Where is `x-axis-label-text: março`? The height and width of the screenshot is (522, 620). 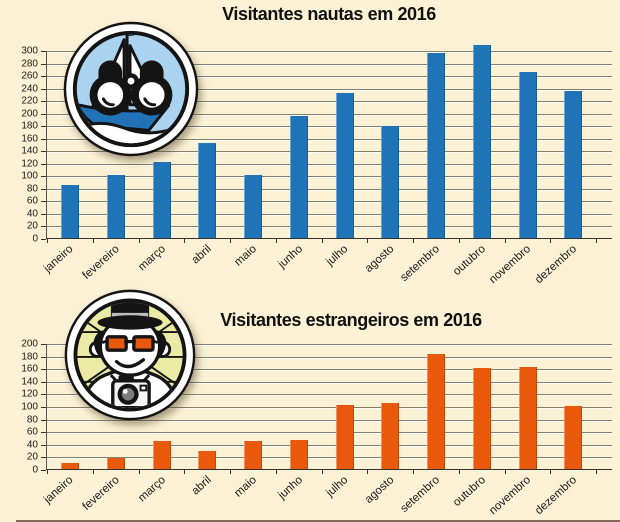
x-axis-label-text: março is located at coordinates (151, 258).